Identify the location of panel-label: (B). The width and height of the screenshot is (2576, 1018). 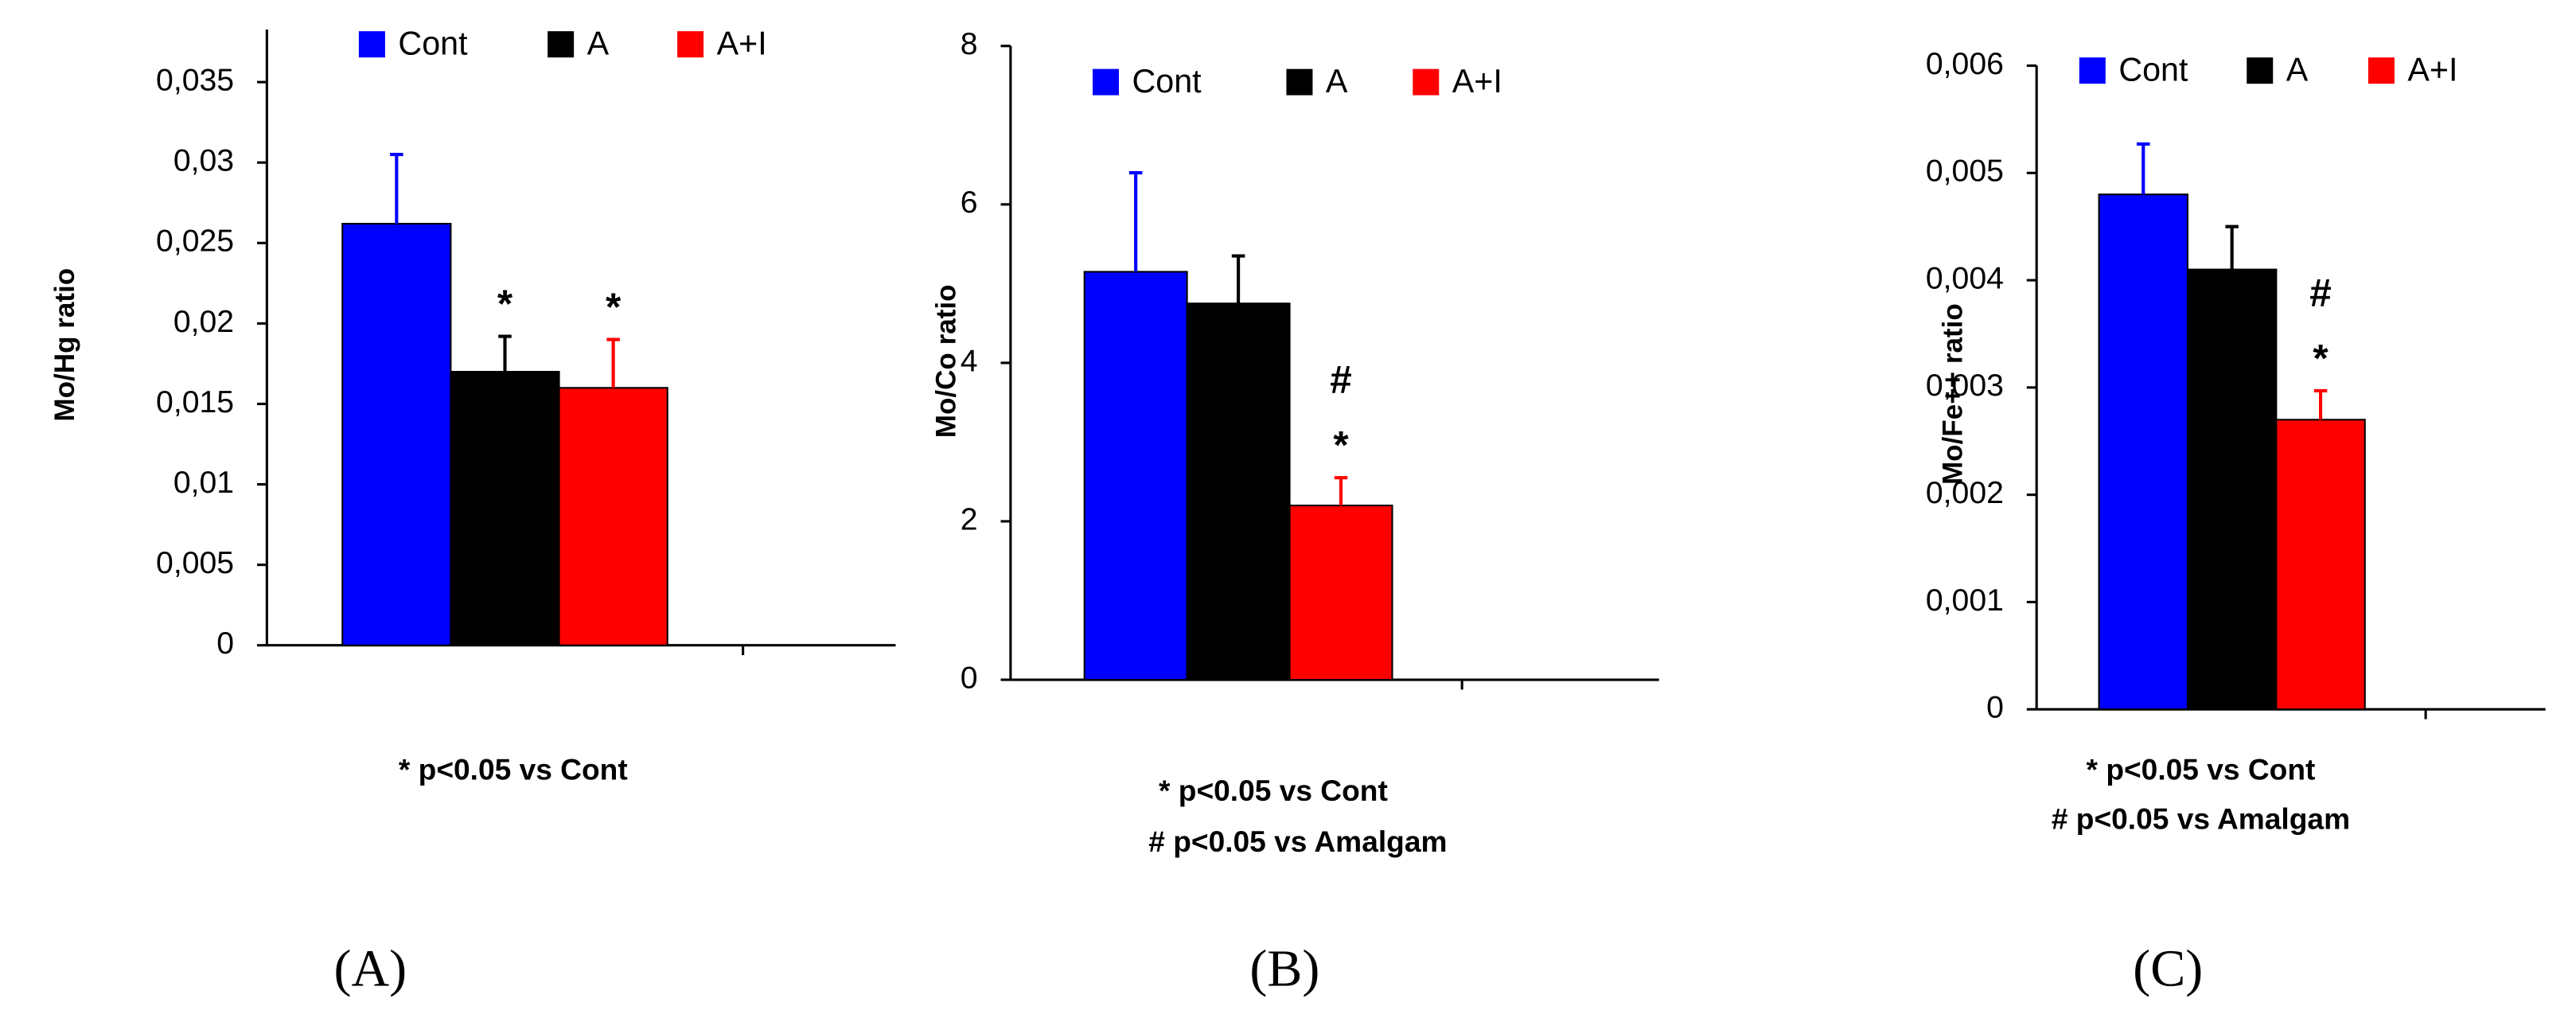
(1284, 968).